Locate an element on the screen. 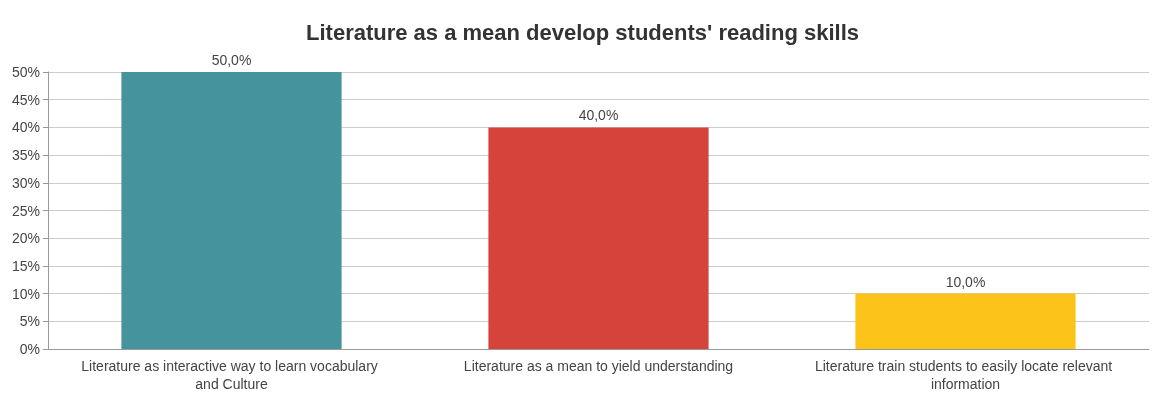 The image size is (1165, 407). x-tick-label: Literature as interactive way to learn vocabulary and Culture is located at coordinates (231, 375).